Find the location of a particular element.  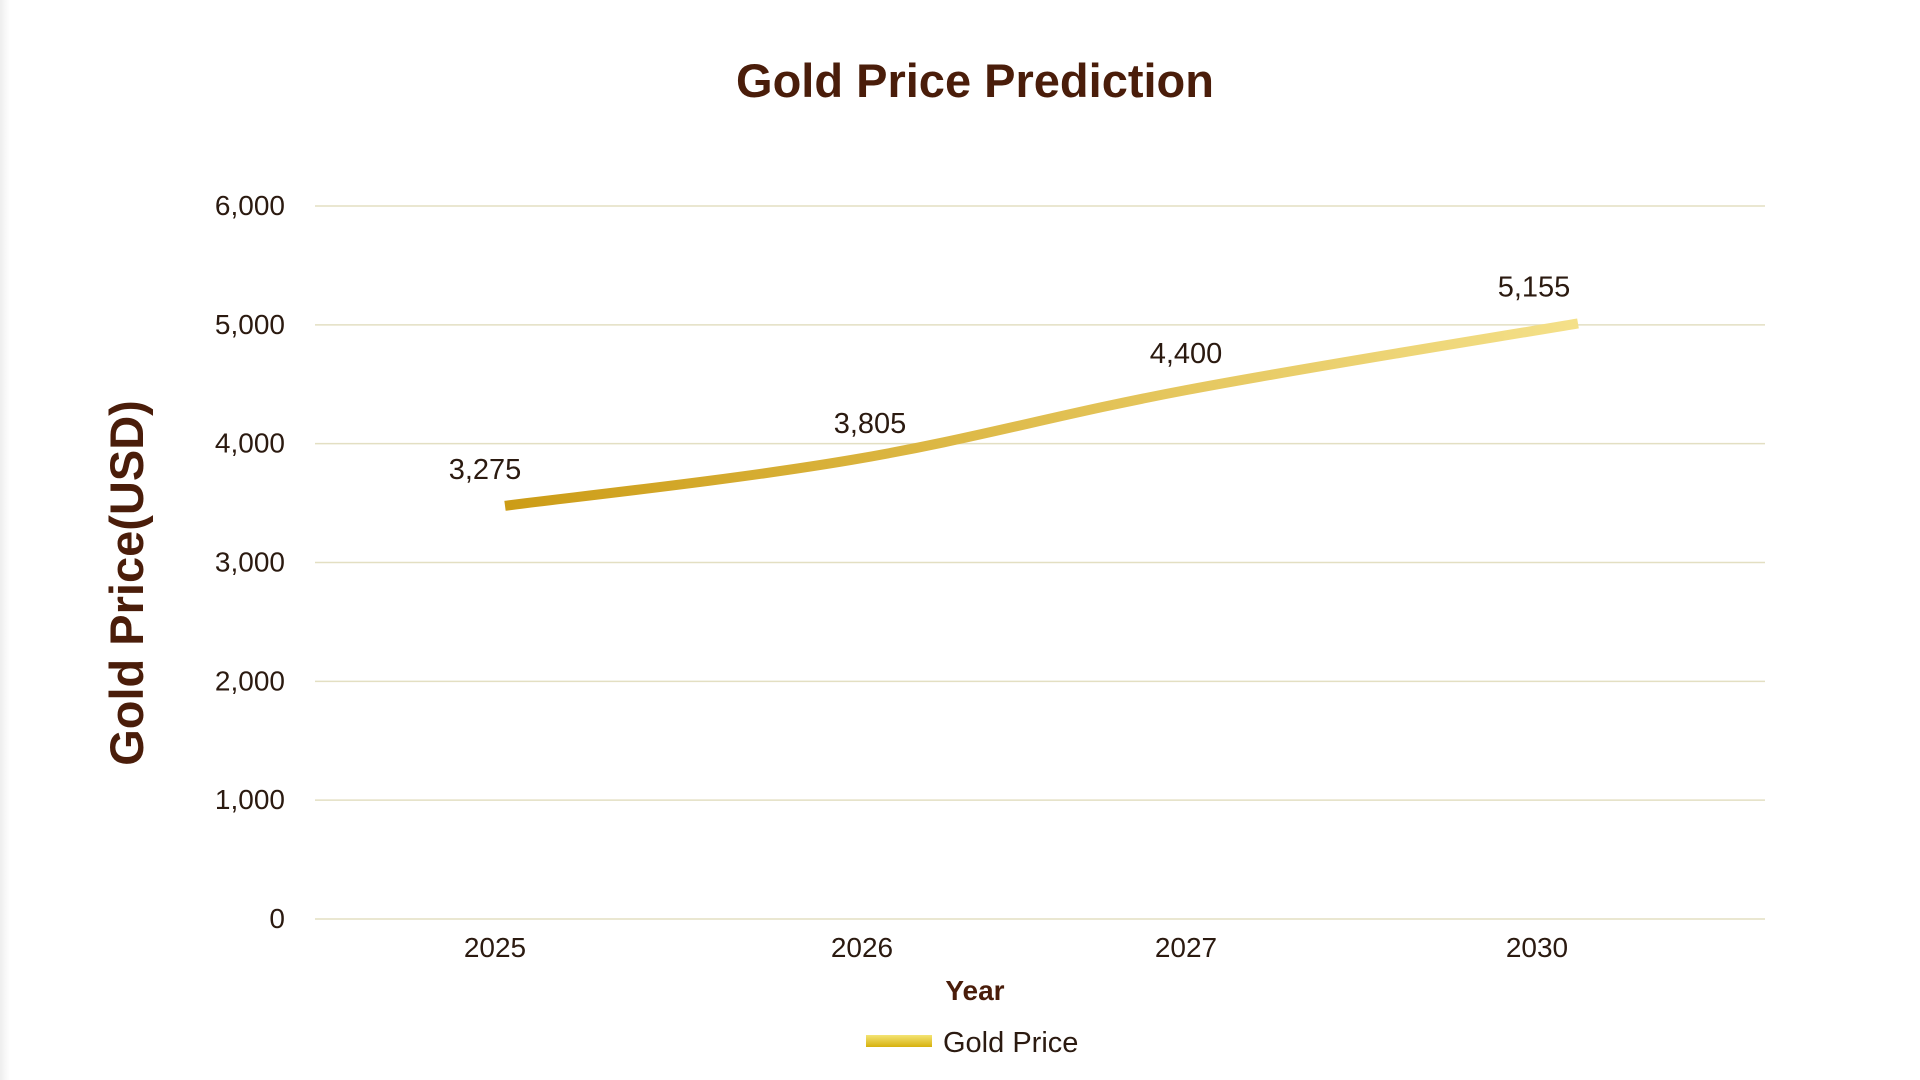

legend-label-gold-price: Gold Price is located at coordinates (1010, 1043).